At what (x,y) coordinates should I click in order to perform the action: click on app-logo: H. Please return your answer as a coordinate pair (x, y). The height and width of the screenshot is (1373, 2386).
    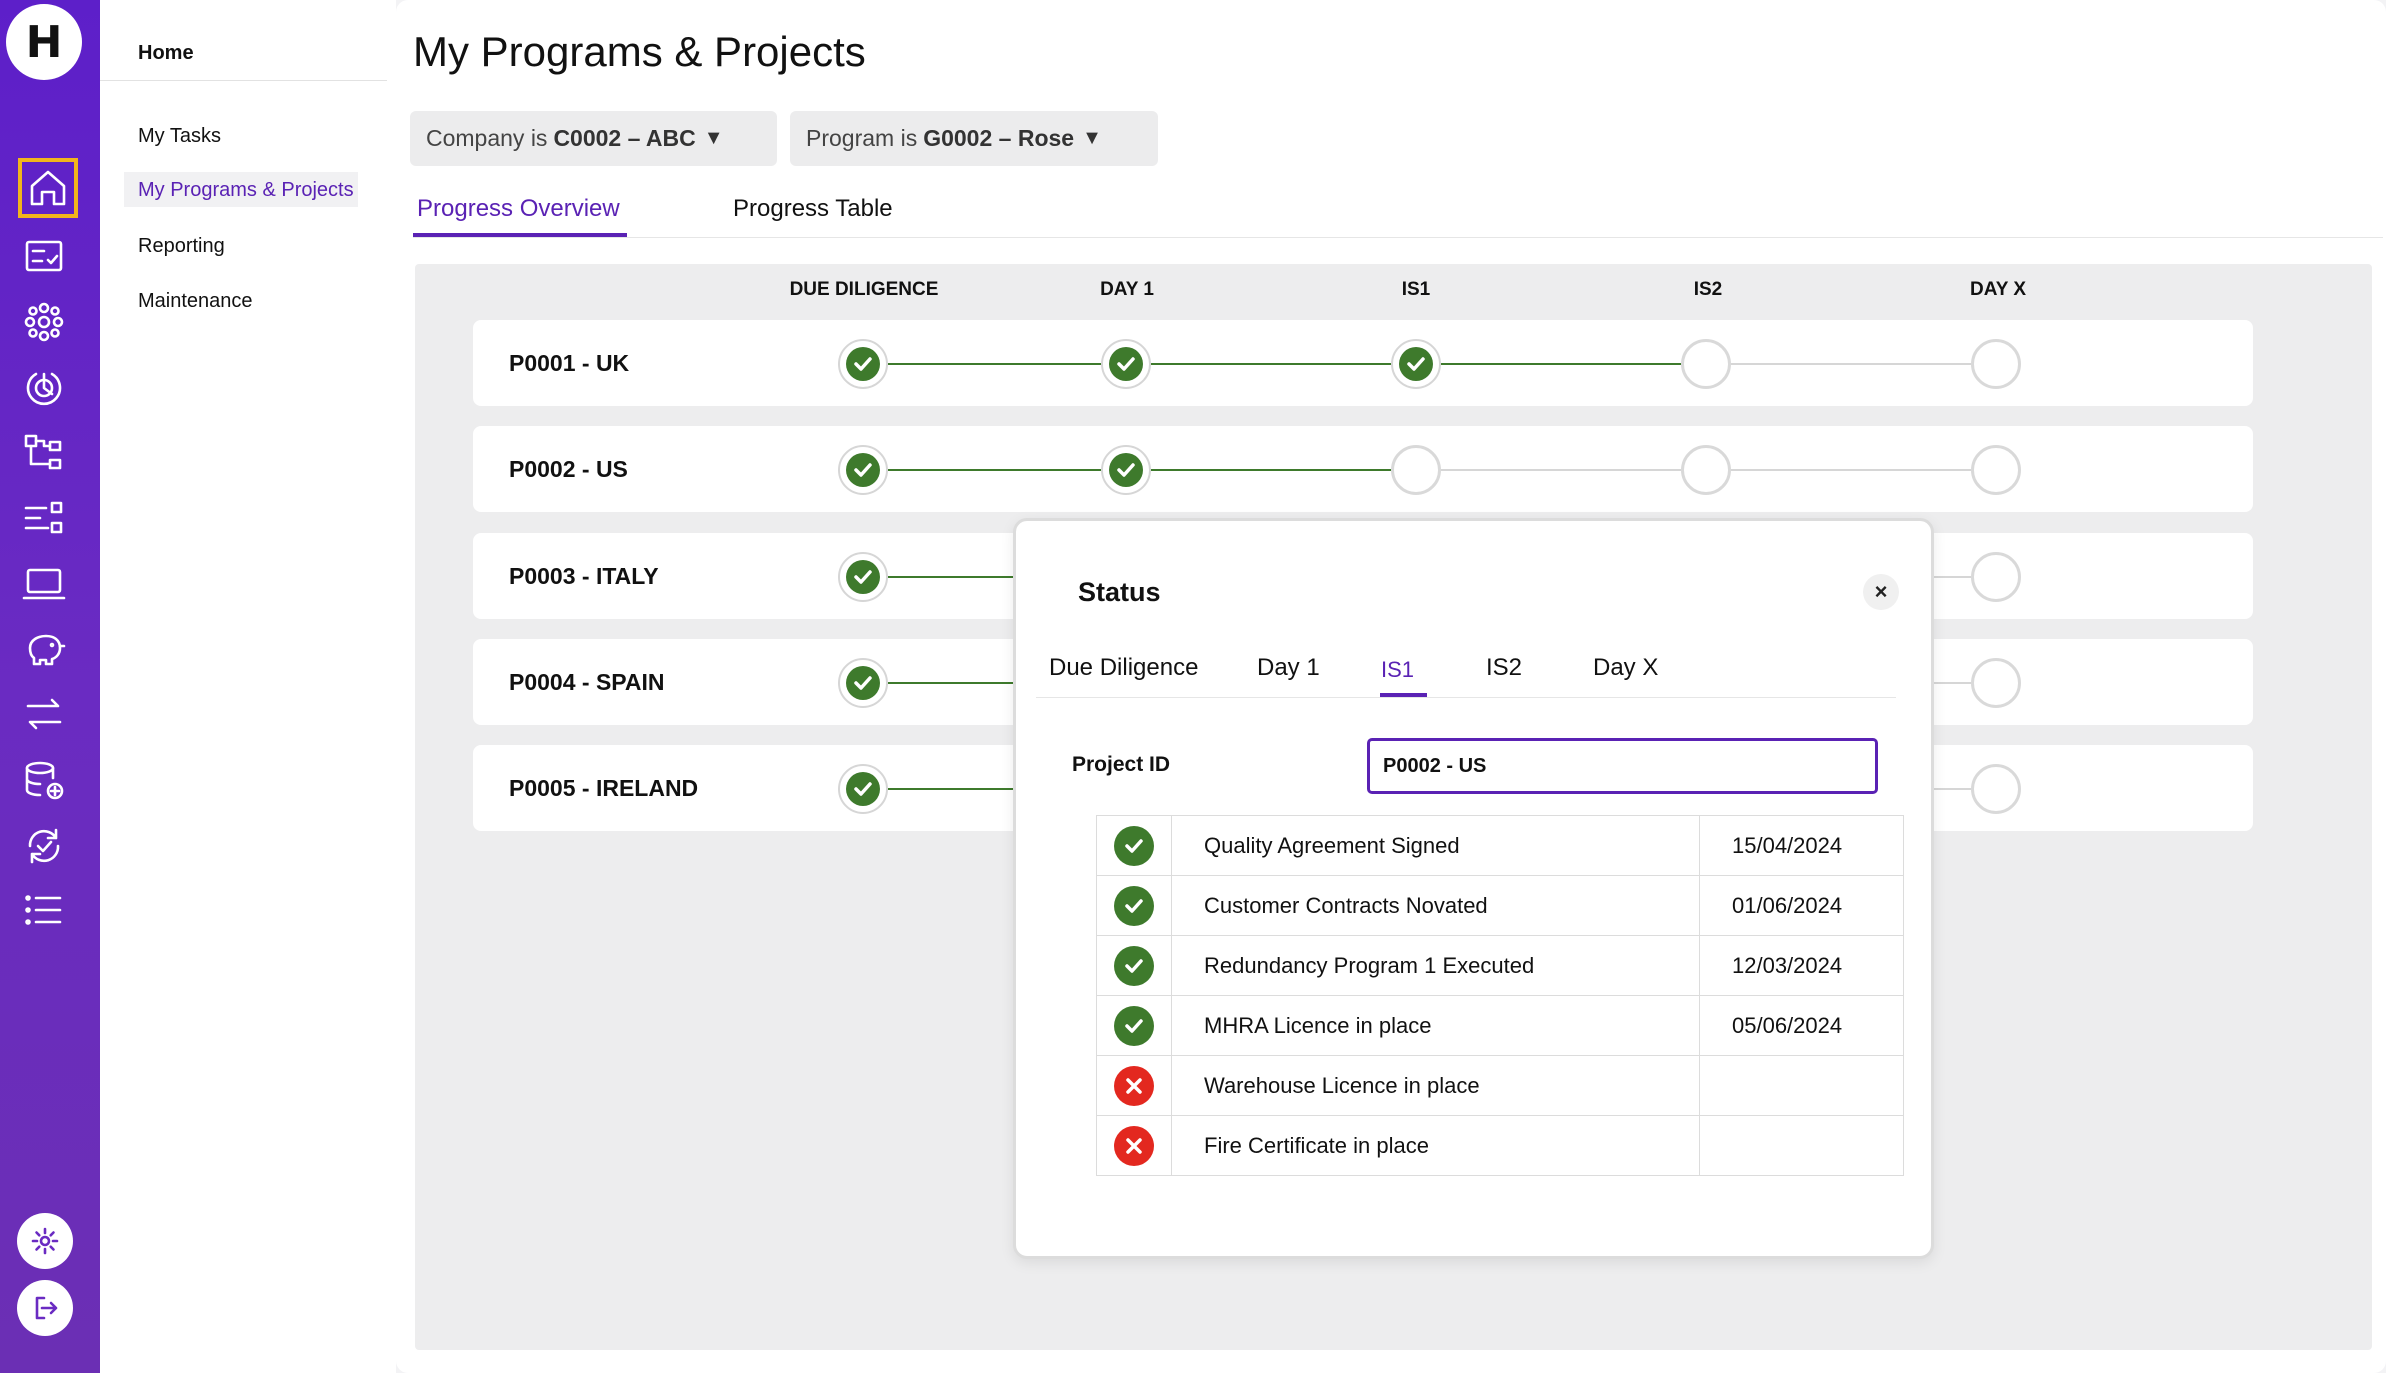
    Looking at the image, I should click on (44, 42).